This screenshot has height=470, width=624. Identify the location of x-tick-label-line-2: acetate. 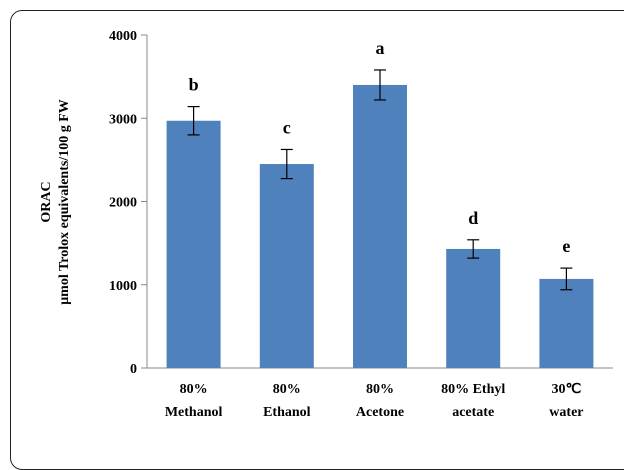
(473, 412).